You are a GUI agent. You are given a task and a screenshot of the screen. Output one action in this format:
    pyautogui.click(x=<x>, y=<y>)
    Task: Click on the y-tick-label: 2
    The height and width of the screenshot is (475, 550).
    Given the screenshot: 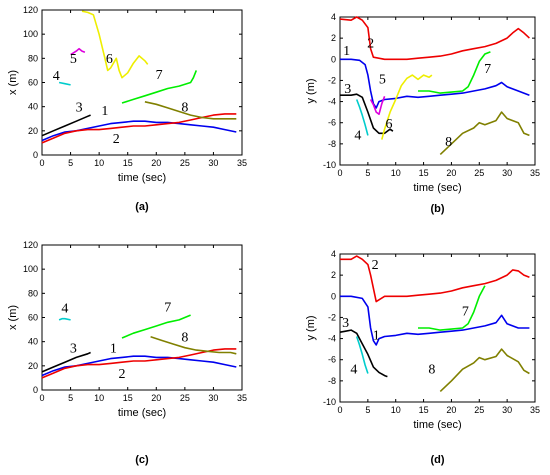 What is the action you would take?
    pyautogui.click(x=333, y=38)
    